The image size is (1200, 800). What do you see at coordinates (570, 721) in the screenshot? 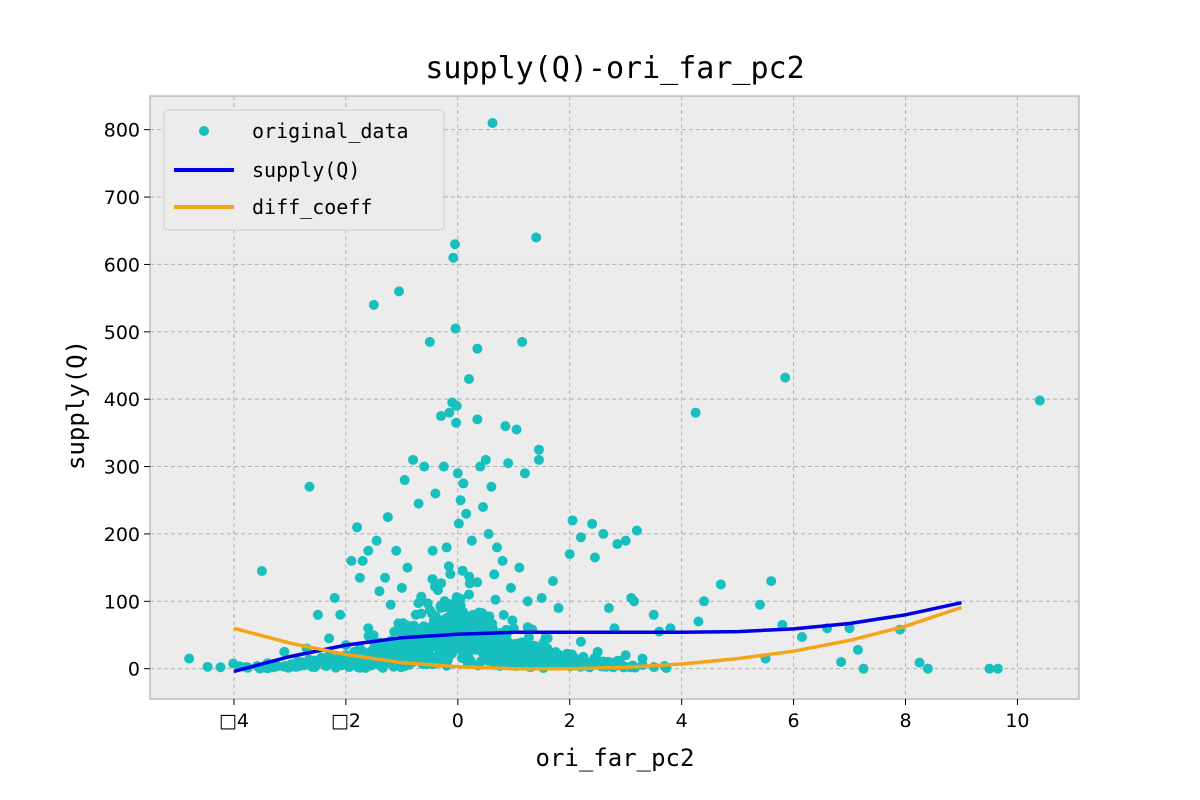
I see `x-tick-label: 2` at bounding box center [570, 721].